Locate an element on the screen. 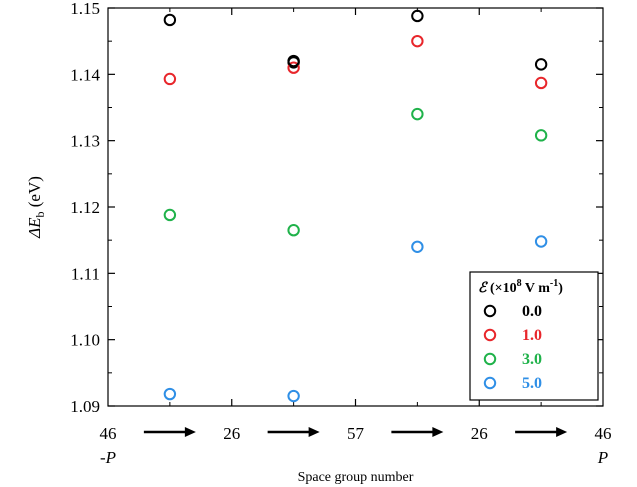  x-tick-label: 57 is located at coordinates (356, 433).